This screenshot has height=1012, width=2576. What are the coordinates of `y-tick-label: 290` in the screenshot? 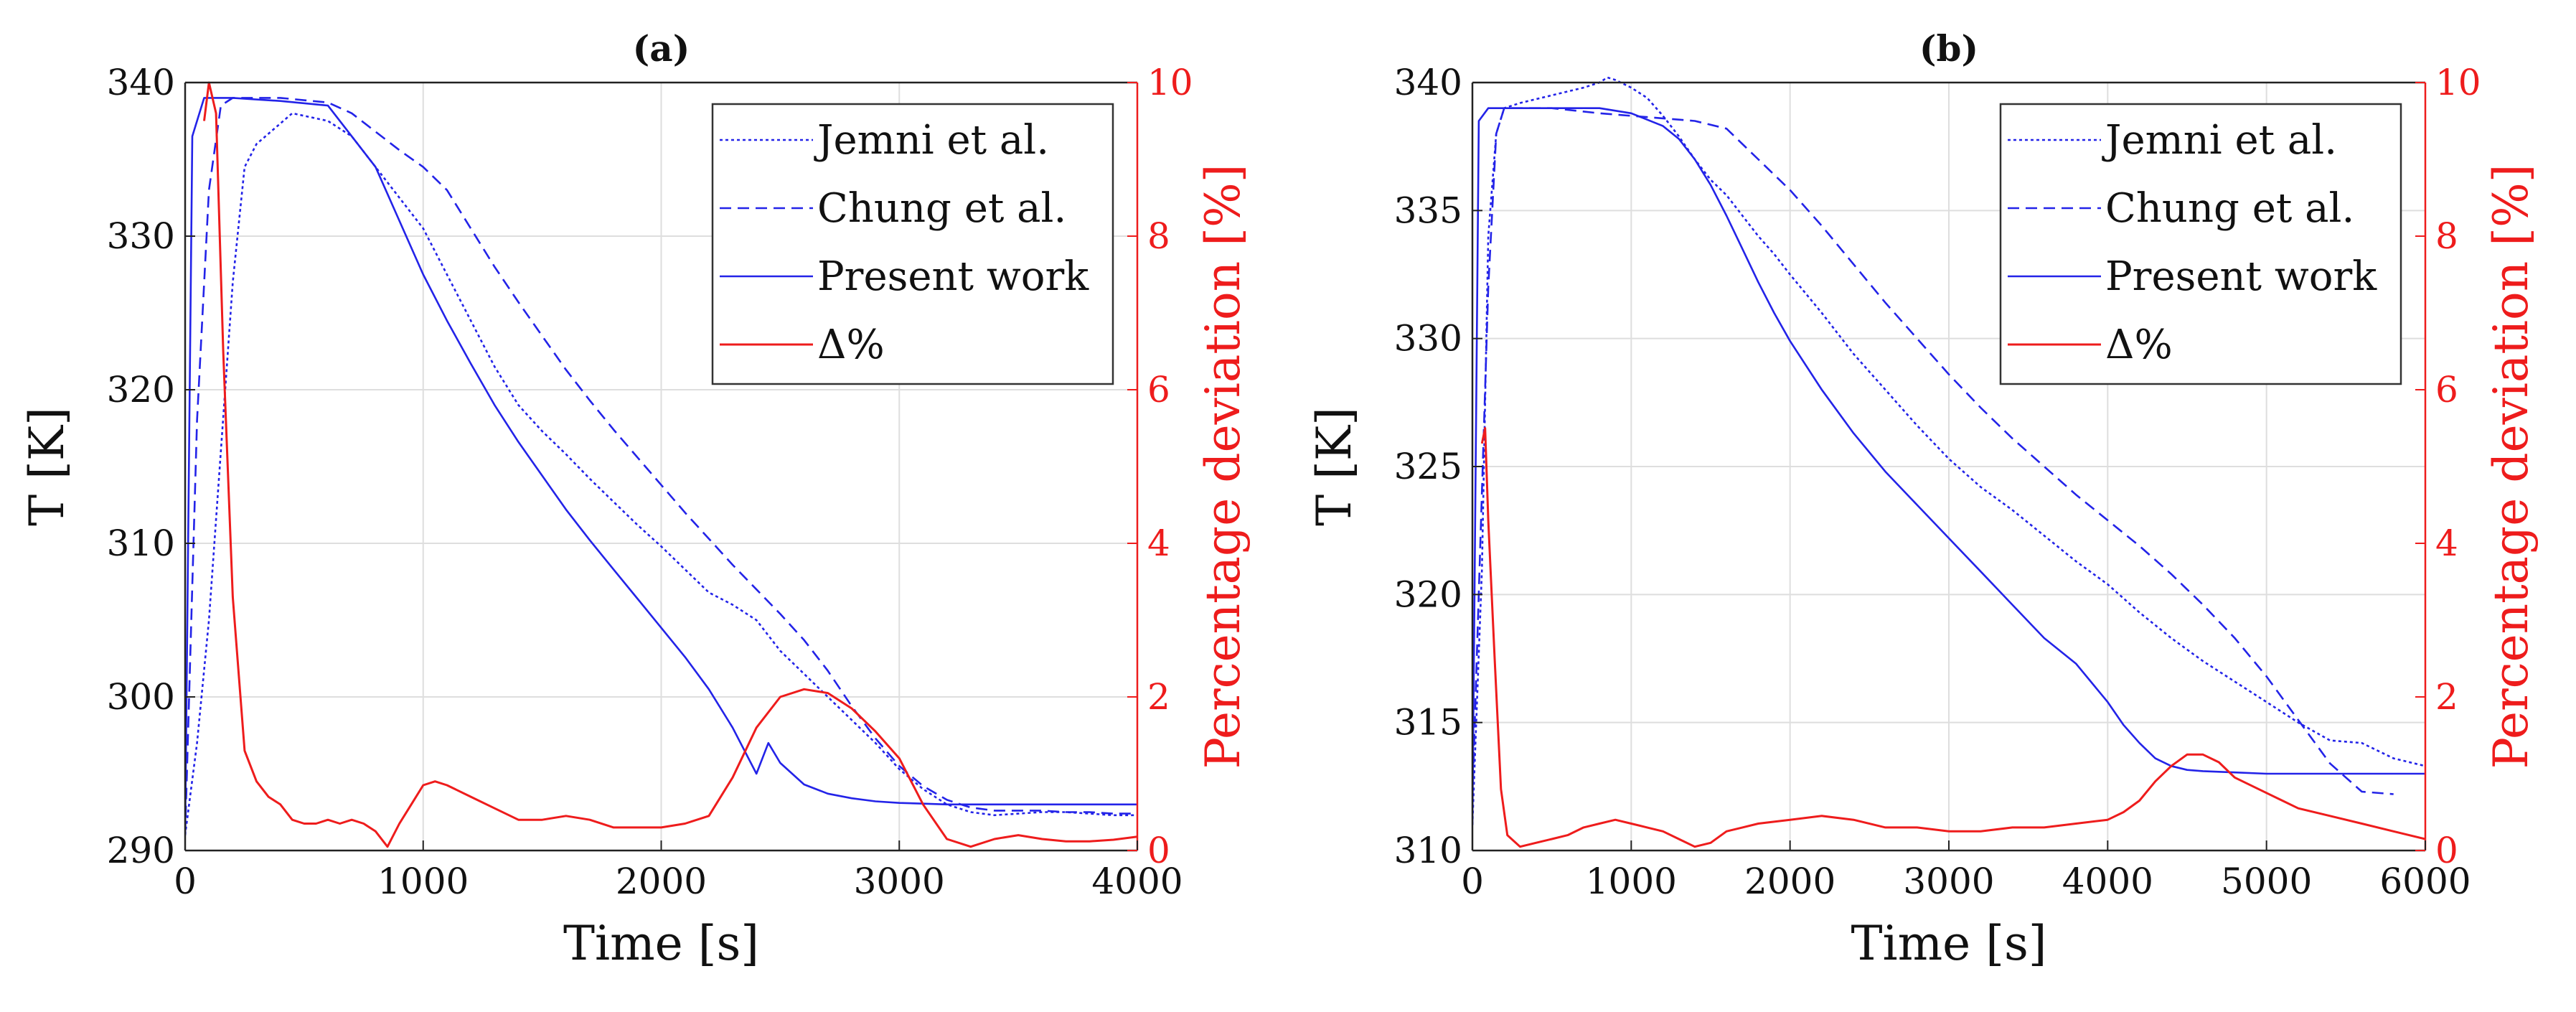 It's located at (141, 850).